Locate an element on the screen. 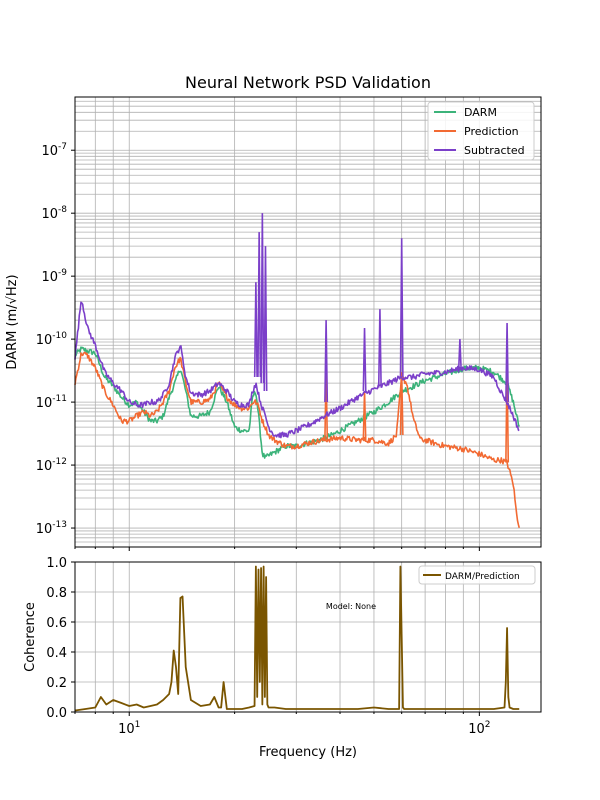 The image size is (600, 800). coherence-axes-frame is located at coordinates (308, 637).